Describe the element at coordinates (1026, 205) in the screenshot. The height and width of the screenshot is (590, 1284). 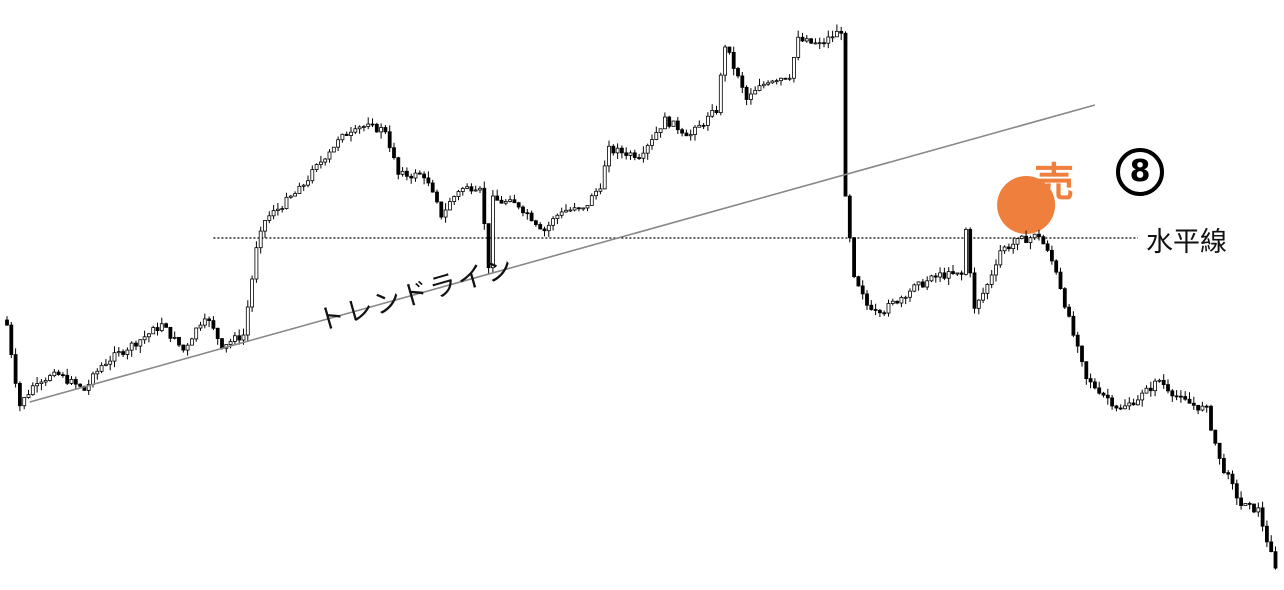
I see `sell-marker-circle` at that location.